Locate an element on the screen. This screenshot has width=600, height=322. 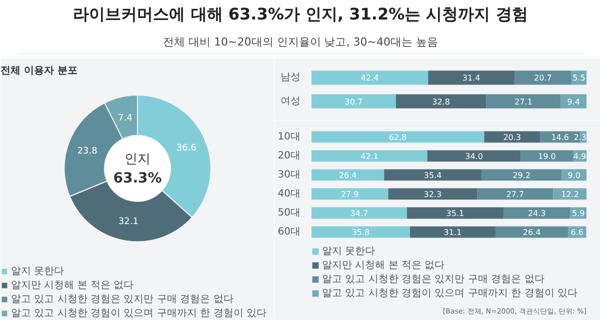
data-label: 32.1 is located at coordinates (128, 222).